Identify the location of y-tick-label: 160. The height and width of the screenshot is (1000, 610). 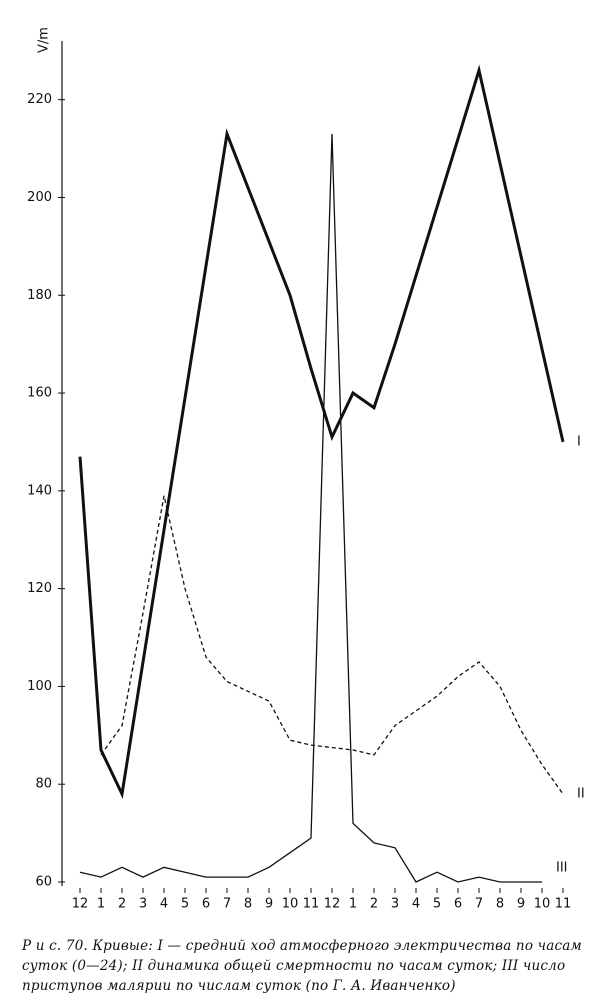
(39, 393).